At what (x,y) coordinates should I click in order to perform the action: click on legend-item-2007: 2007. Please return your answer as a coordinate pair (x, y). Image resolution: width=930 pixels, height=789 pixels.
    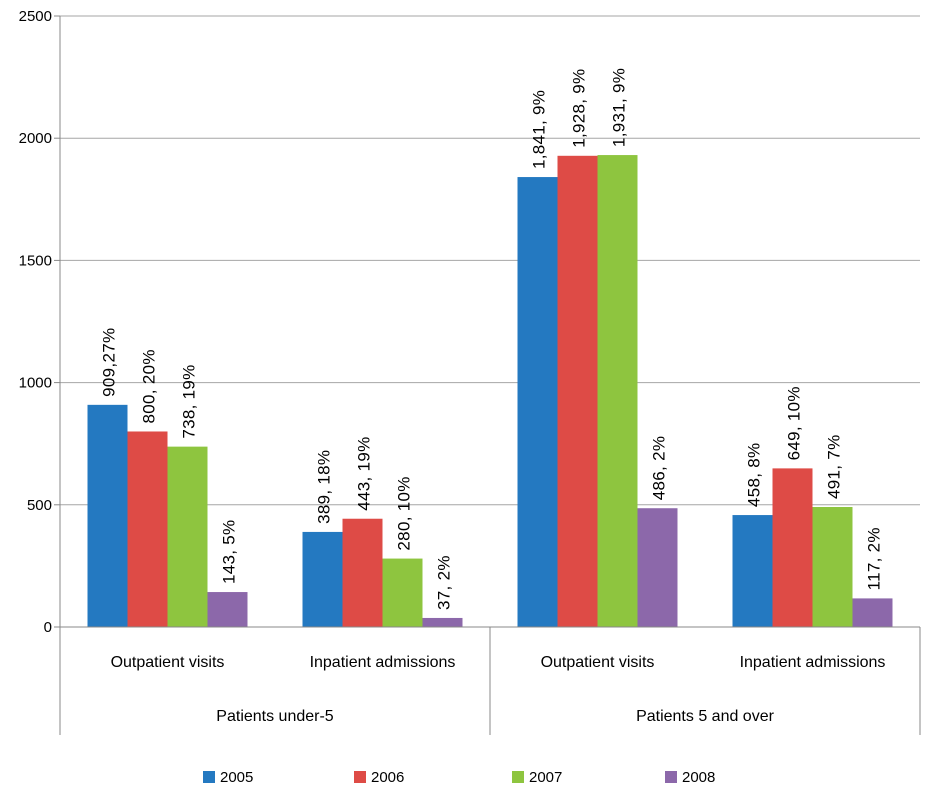
    Looking at the image, I should click on (537, 777).